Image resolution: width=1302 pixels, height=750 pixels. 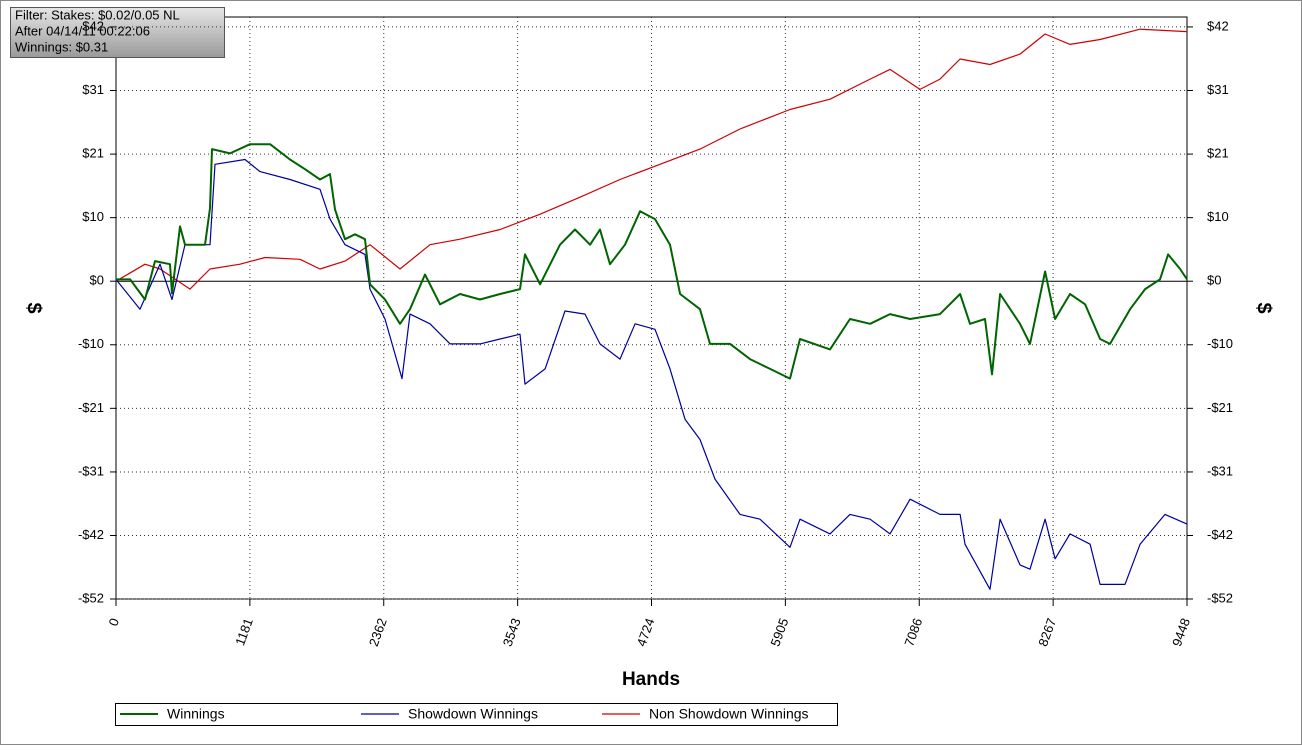 What do you see at coordinates (117, 32) in the screenshot?
I see `info-box` at bounding box center [117, 32].